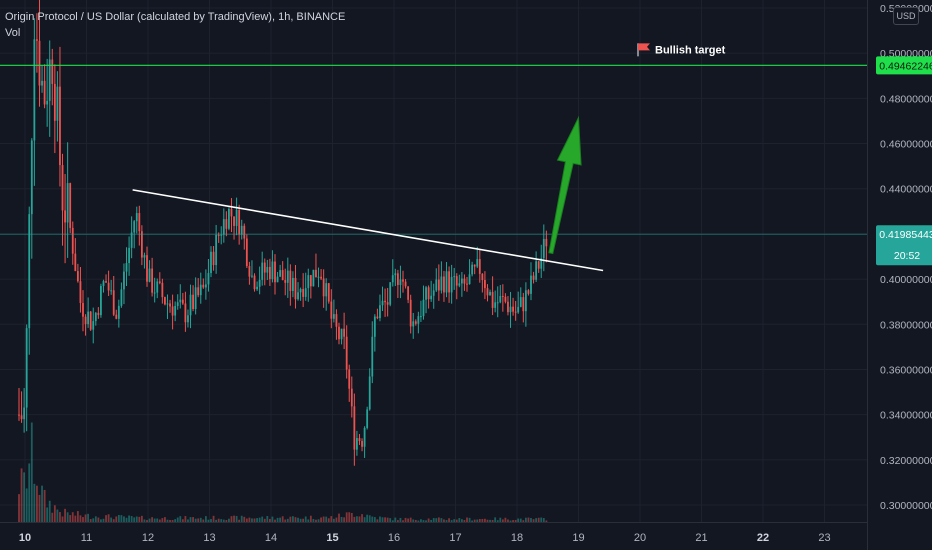 Image resolution: width=932 pixels, height=550 pixels. I want to click on time-tick-label: 21, so click(701, 538).